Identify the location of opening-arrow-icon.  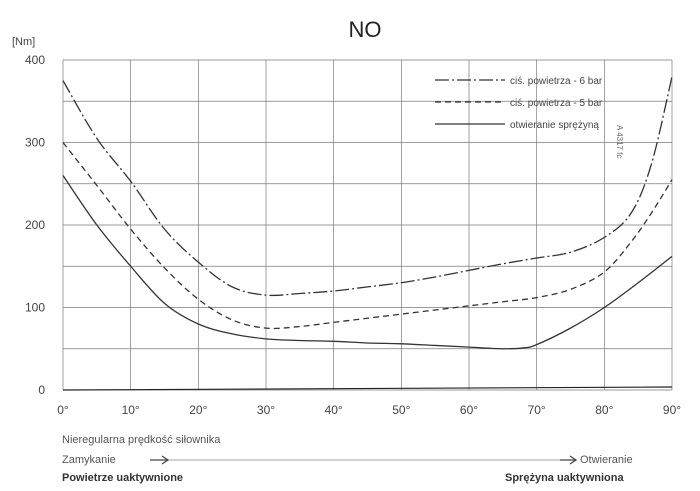
(569, 460).